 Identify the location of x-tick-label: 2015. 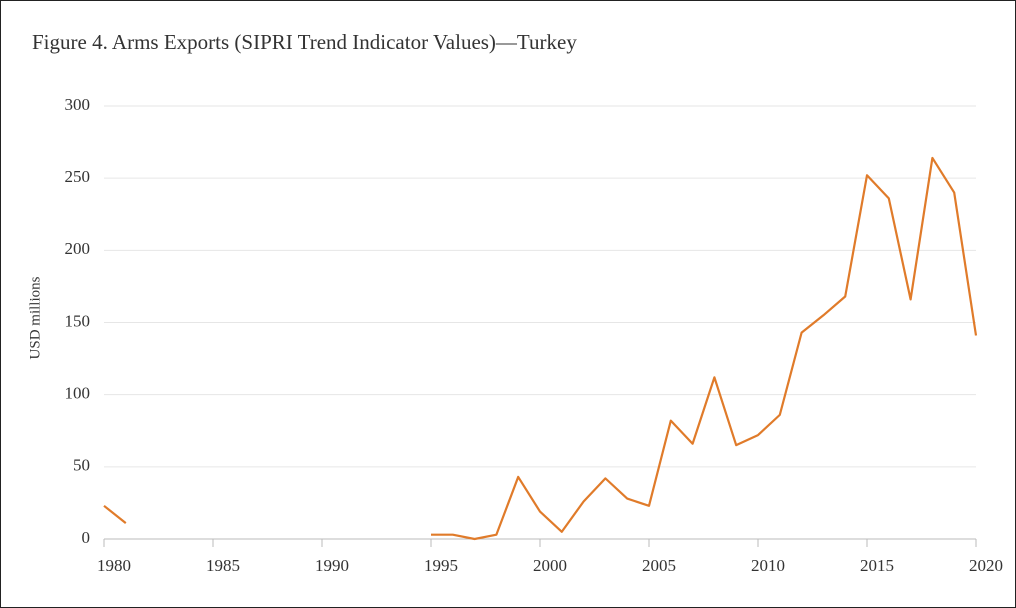
(877, 565).